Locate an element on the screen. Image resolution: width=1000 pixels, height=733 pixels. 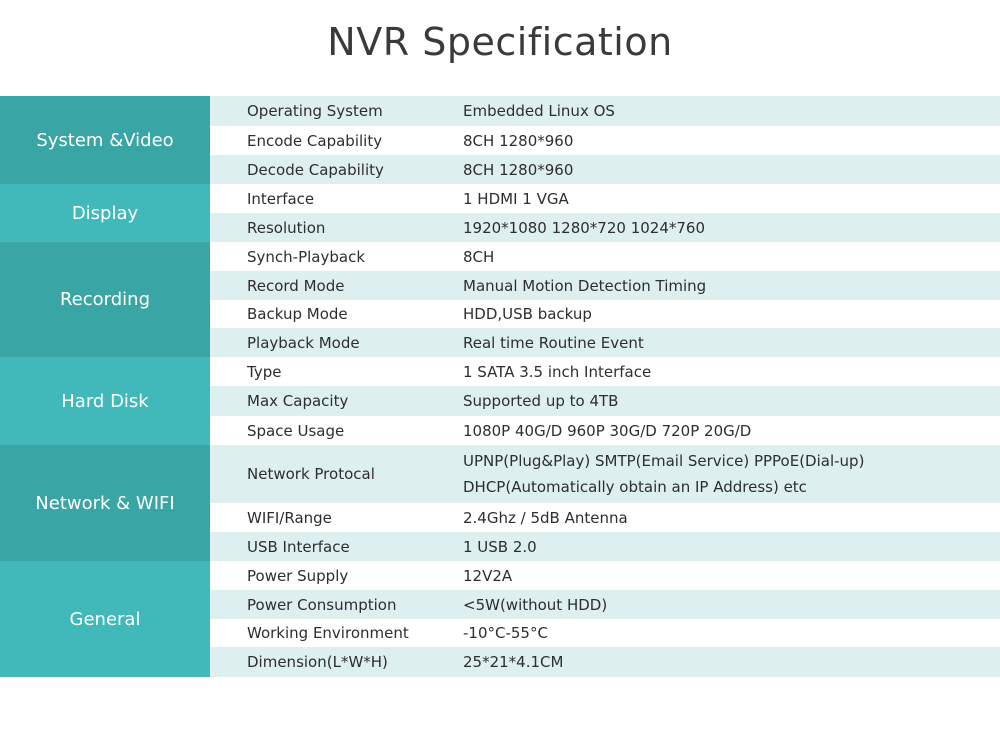
spec-name: Synch-Playback is located at coordinates (306, 256).